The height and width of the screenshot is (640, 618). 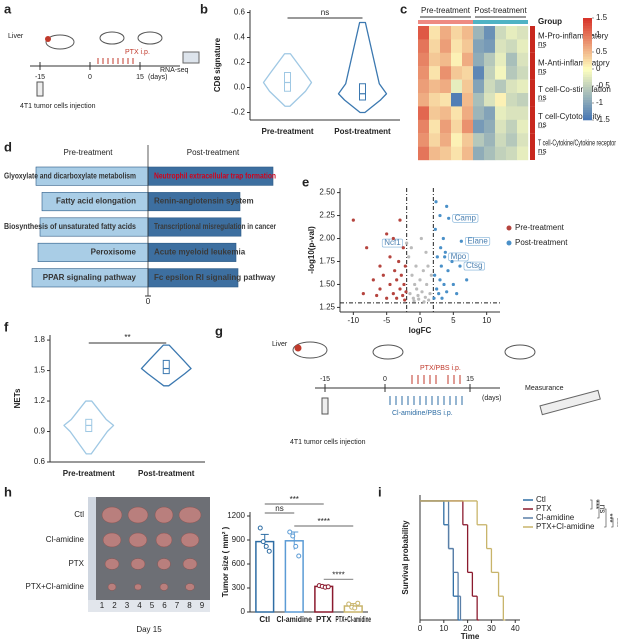 What do you see at coordinates (403, 8) in the screenshot?
I see `panel-label: c` at bounding box center [403, 8].